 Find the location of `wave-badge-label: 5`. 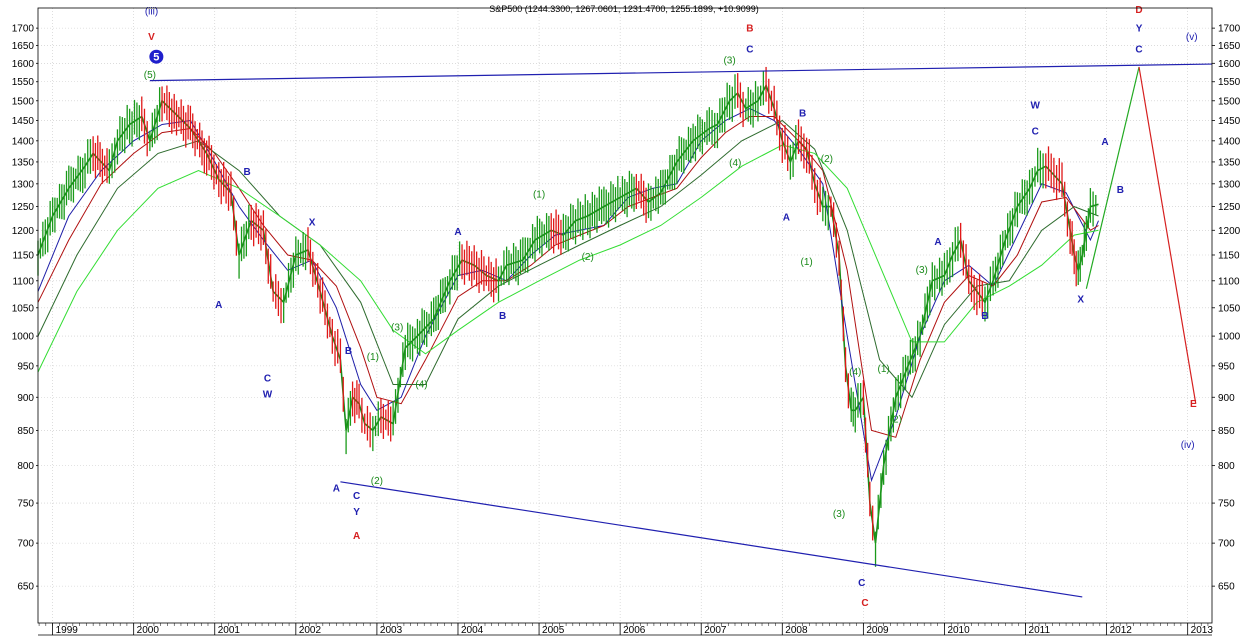

wave-badge-label: 5 is located at coordinates (156, 58).